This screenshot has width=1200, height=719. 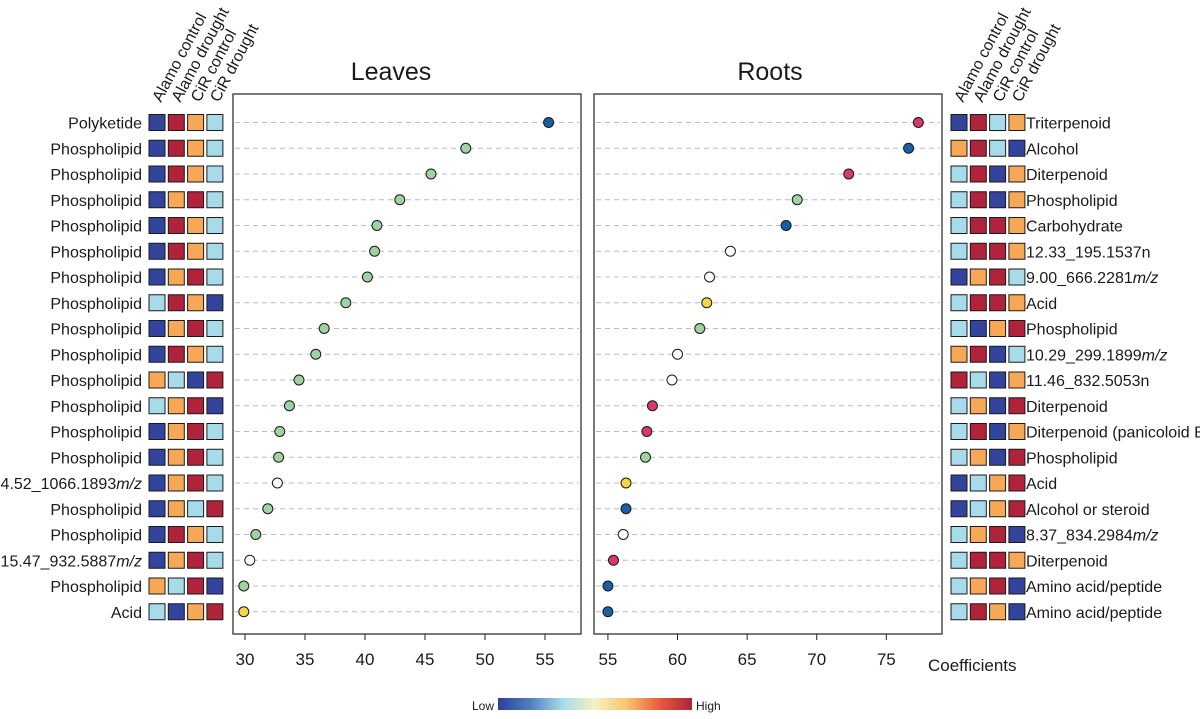 I want to click on leaves-x-tick-label: 30, so click(x=245, y=659).